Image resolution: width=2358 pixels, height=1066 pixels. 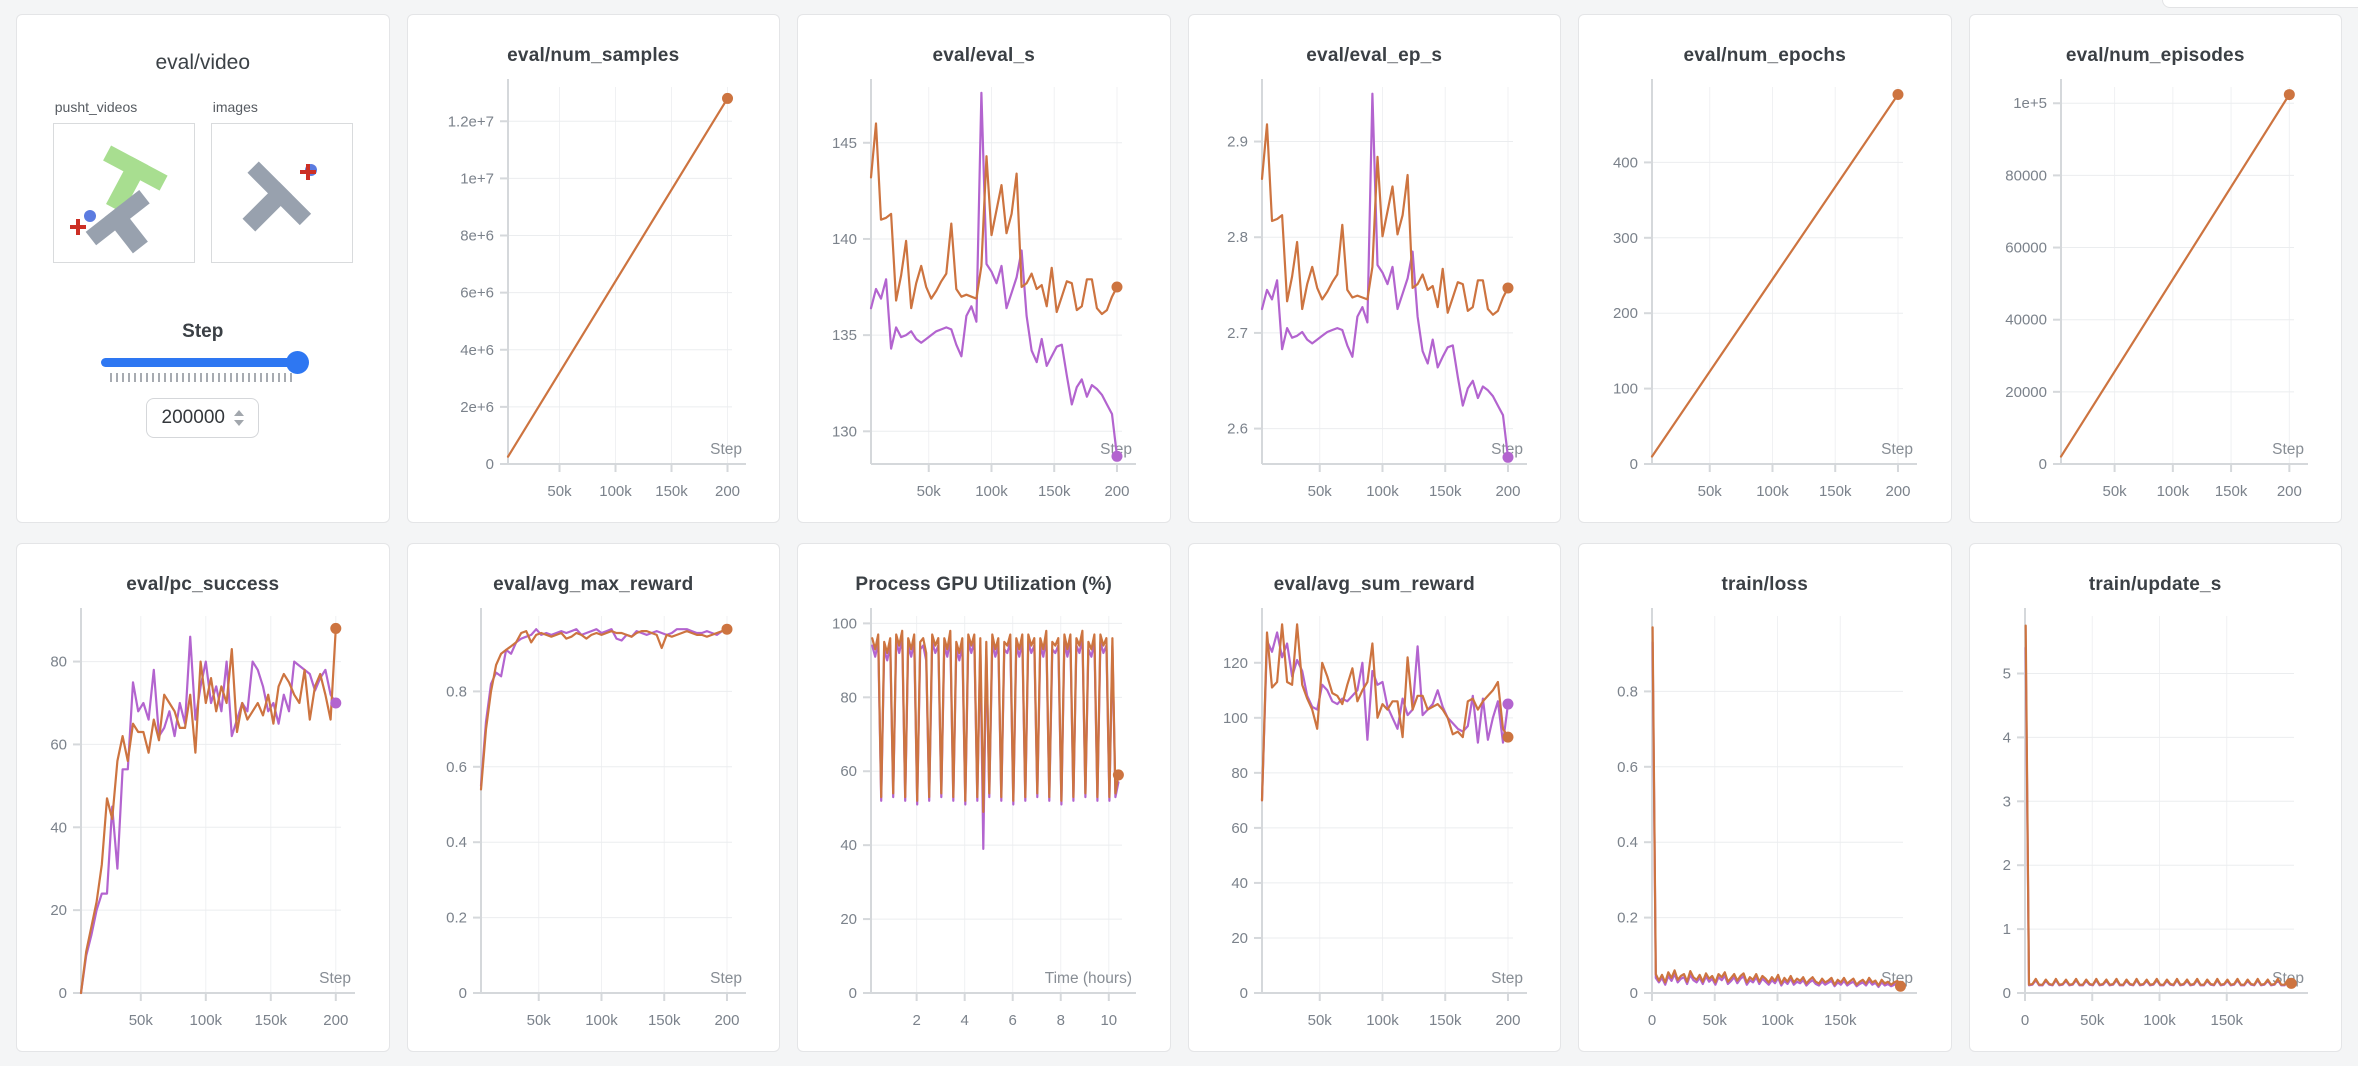 I want to click on number-stepper, so click(x=238, y=418).